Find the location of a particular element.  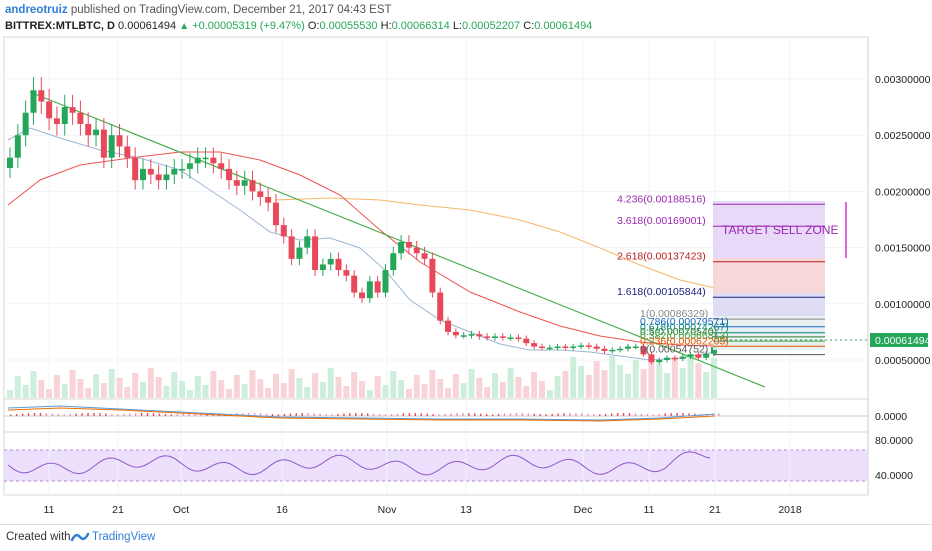

rsi-axis-tick-40: 40.0000 is located at coordinates (894, 476).